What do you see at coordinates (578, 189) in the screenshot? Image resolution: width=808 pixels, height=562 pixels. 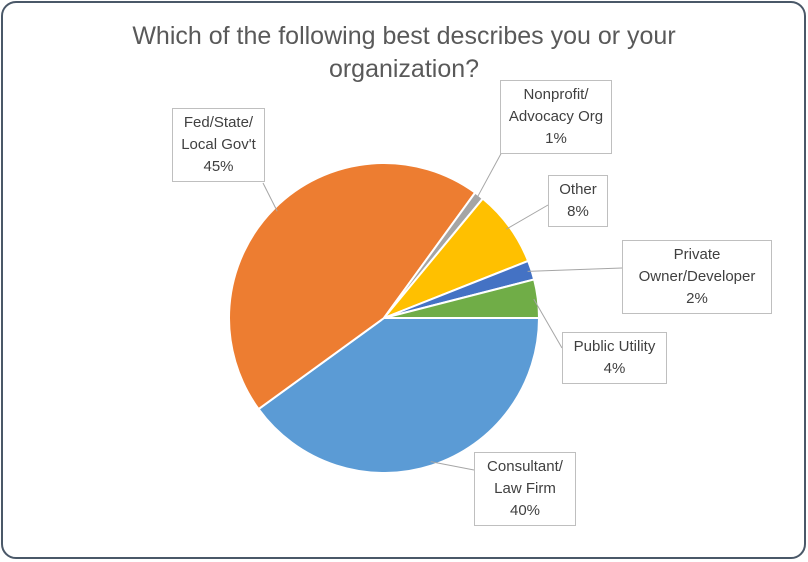 I see `category-label: Other` at bounding box center [578, 189].